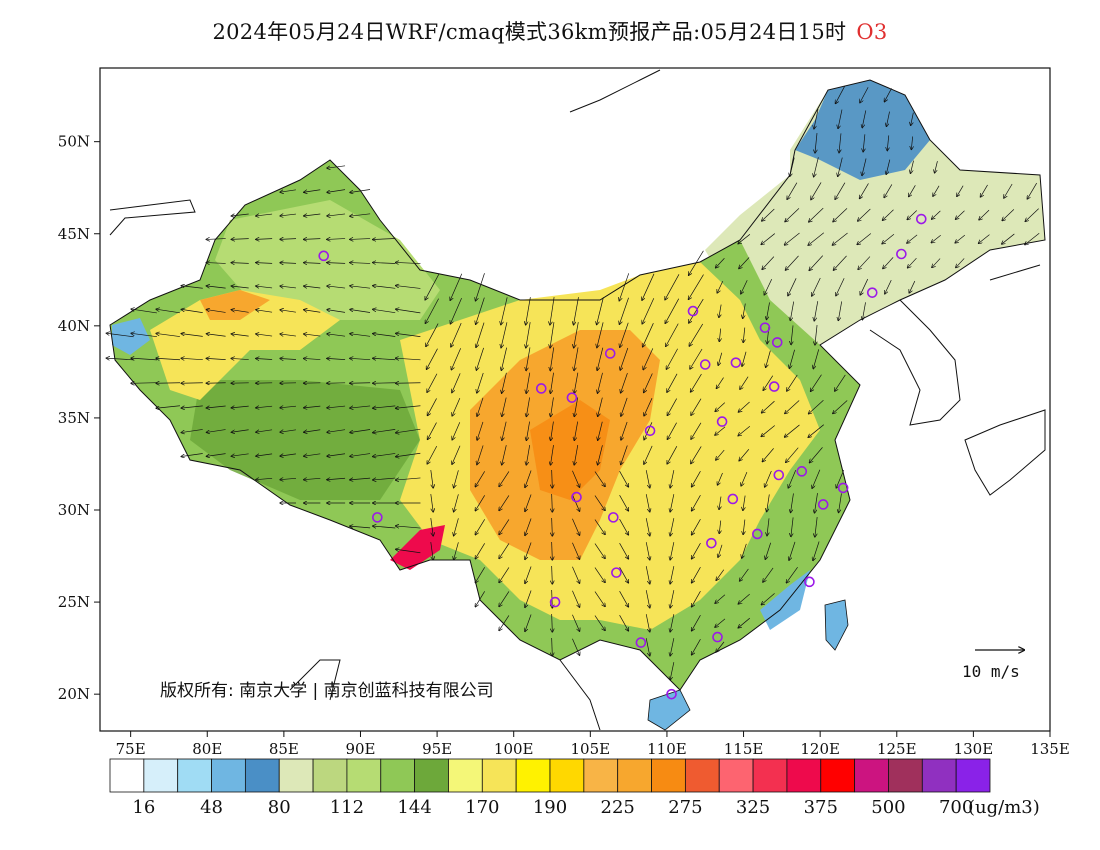 The width and height of the screenshot is (1100, 850). Describe the element at coordinates (974, 749) in the screenshot. I see `x-tick-label: 130E` at that location.